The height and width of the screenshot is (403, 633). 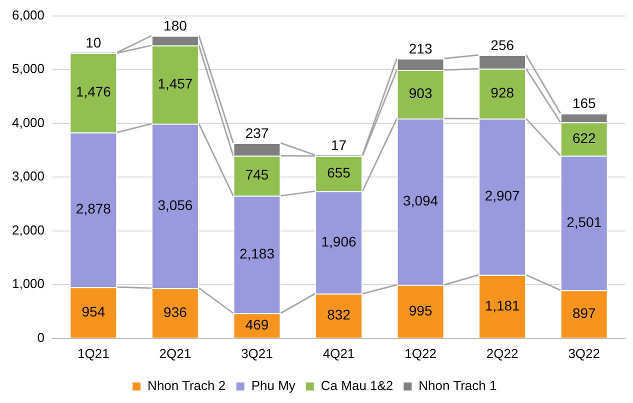 What do you see at coordinates (420, 353) in the screenshot?
I see `x-tick-label: 1Q22` at bounding box center [420, 353].